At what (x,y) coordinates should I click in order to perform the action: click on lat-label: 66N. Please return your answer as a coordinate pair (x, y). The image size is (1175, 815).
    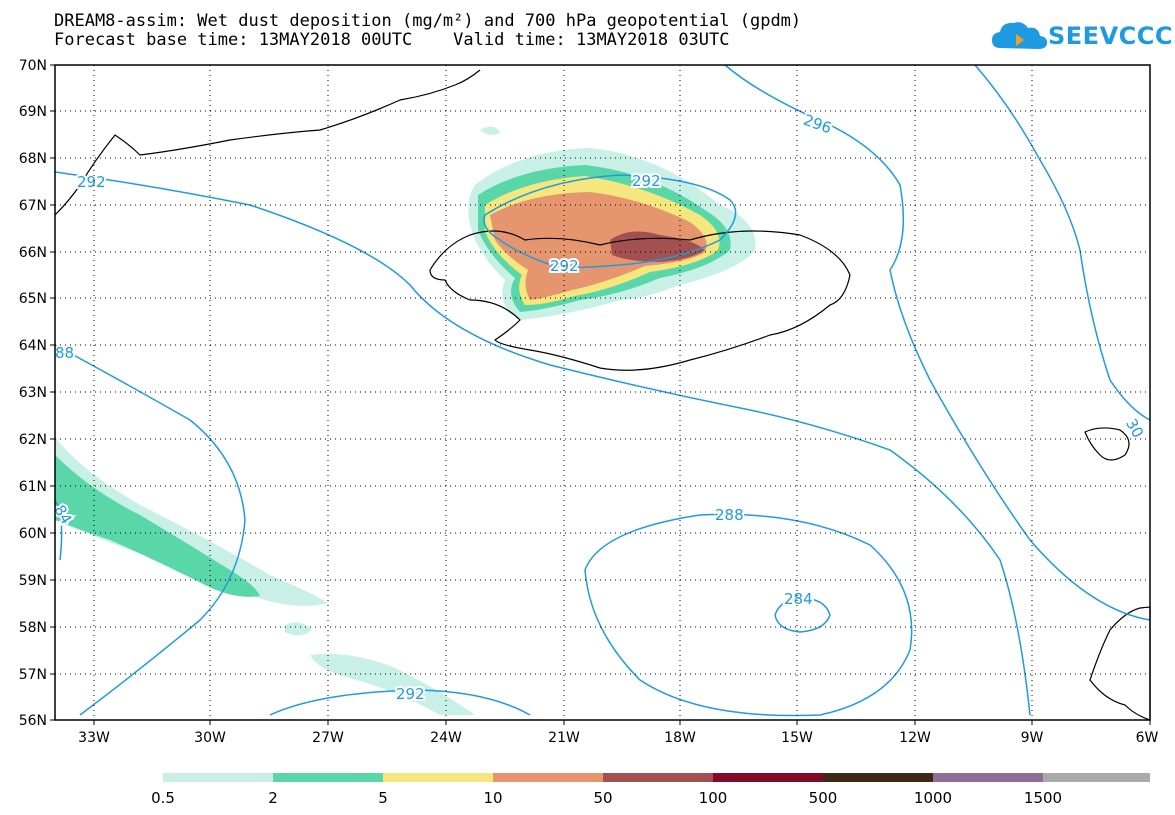
    Looking at the image, I should click on (33, 253).